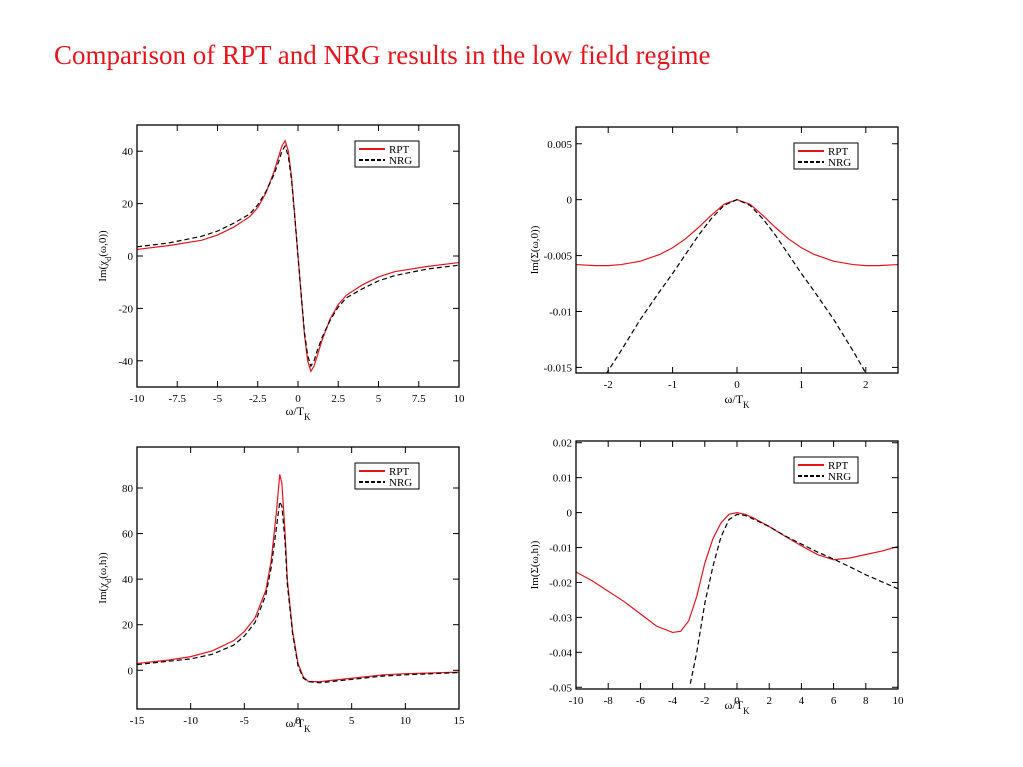 Image resolution: width=1023 pixels, height=767 pixels. I want to click on y-tick-label: -0.05, so click(560, 688).